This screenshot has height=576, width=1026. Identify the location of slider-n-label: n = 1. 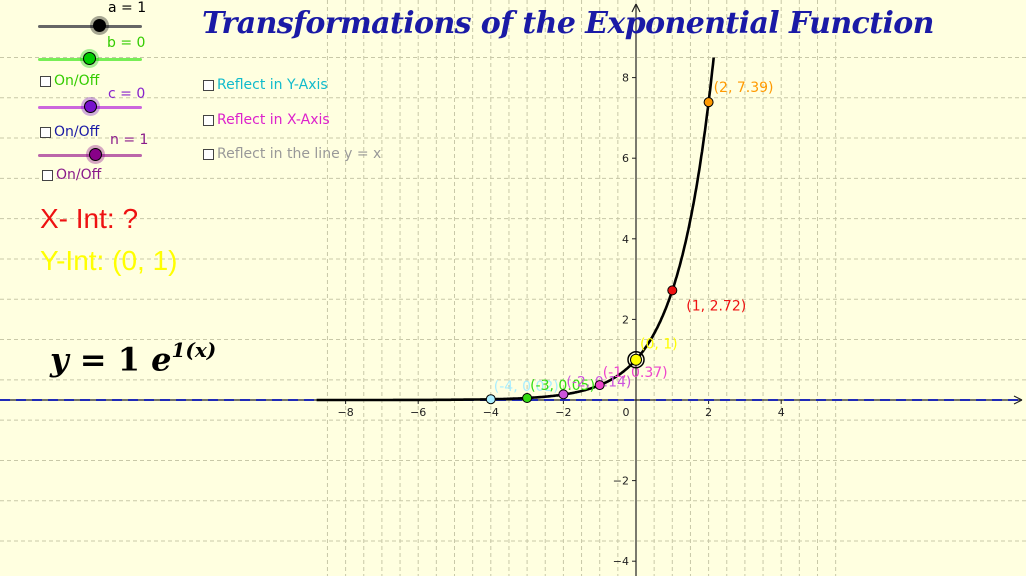
(129, 140).